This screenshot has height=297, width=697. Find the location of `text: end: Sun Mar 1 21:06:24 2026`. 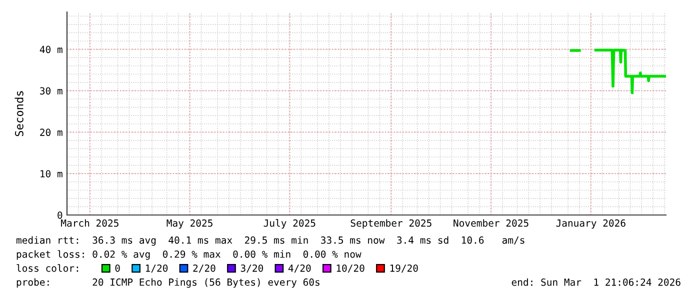

text: end: Sun Mar 1 21:06:24 2026 is located at coordinates (596, 282).